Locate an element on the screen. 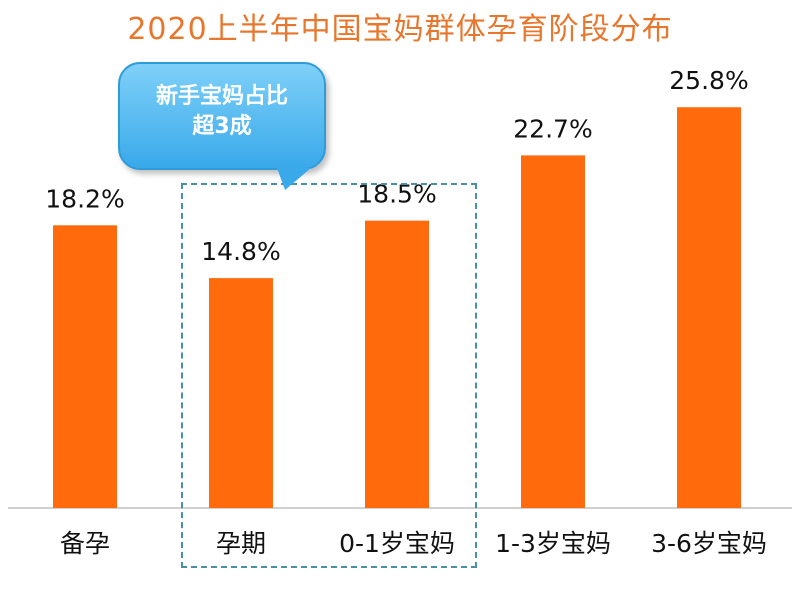  callout-bubble is located at coordinates (222, 116).